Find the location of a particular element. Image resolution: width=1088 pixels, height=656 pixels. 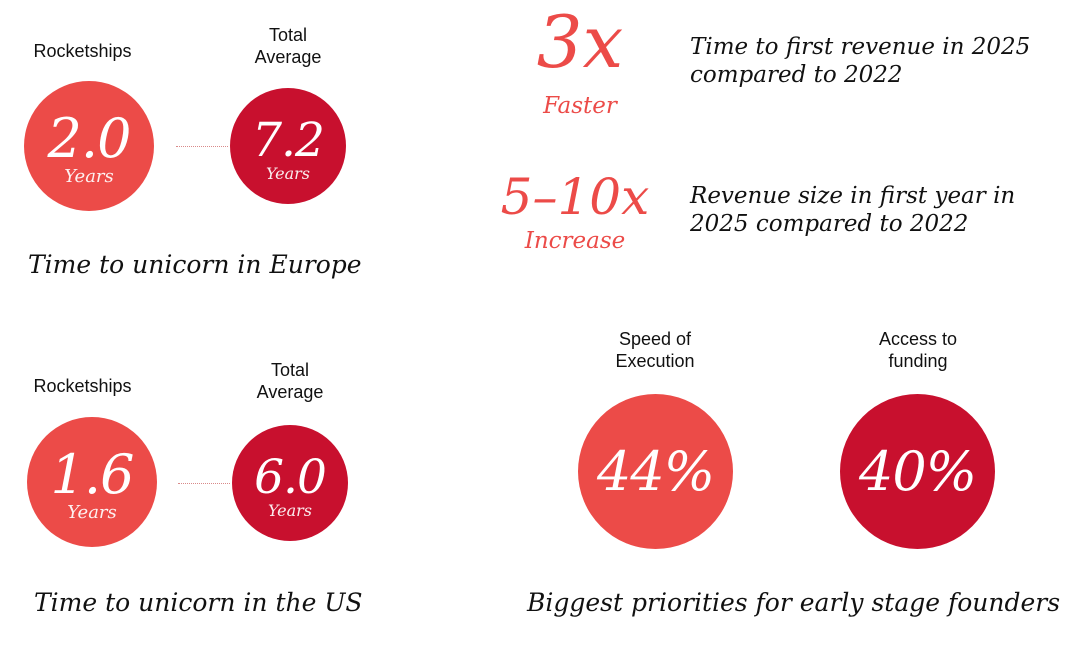

us-total-average-circle: 6.0 Years is located at coordinates (290, 483).